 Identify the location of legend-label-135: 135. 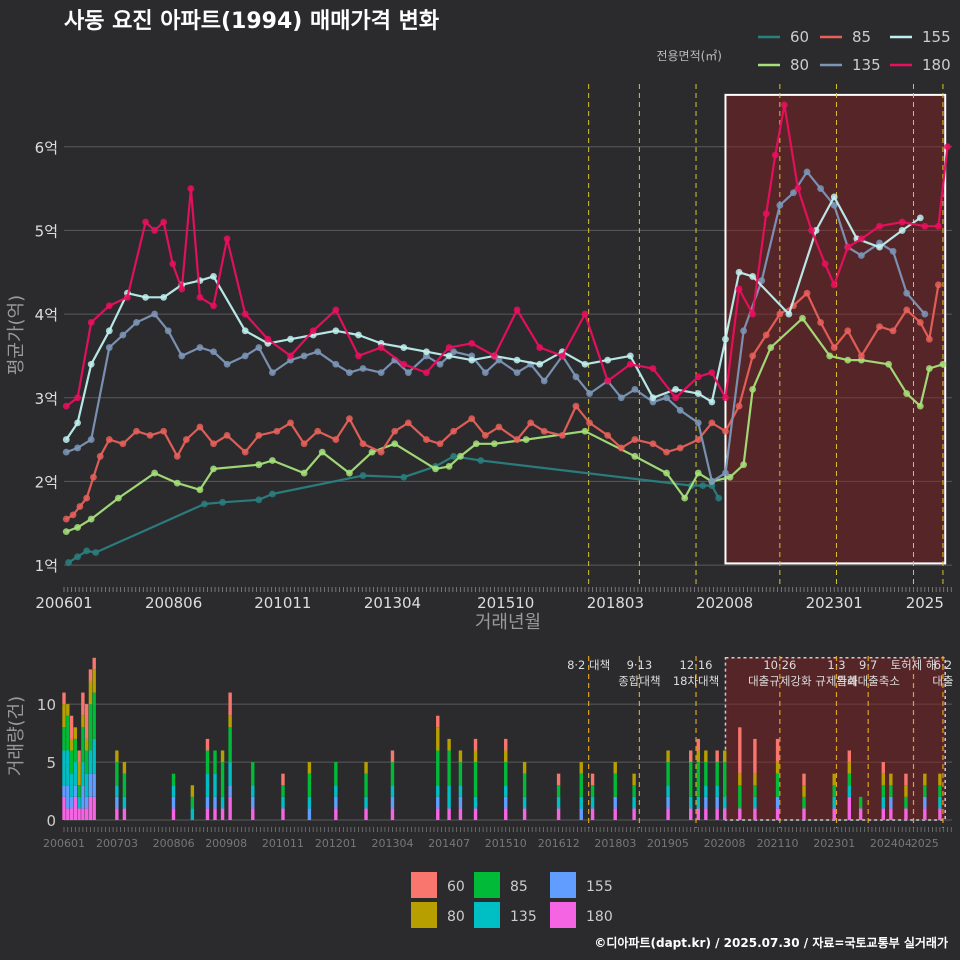
(866, 65).